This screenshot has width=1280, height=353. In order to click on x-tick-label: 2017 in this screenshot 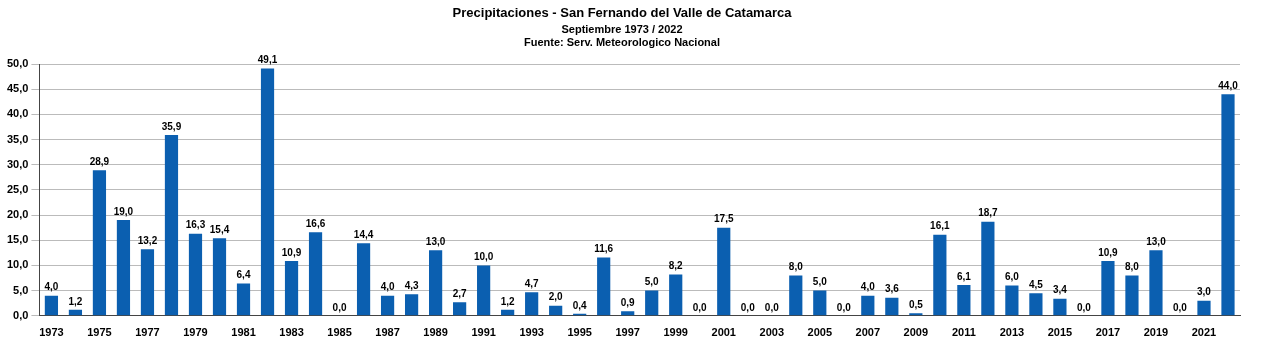, I will do `click(1108, 332)`.